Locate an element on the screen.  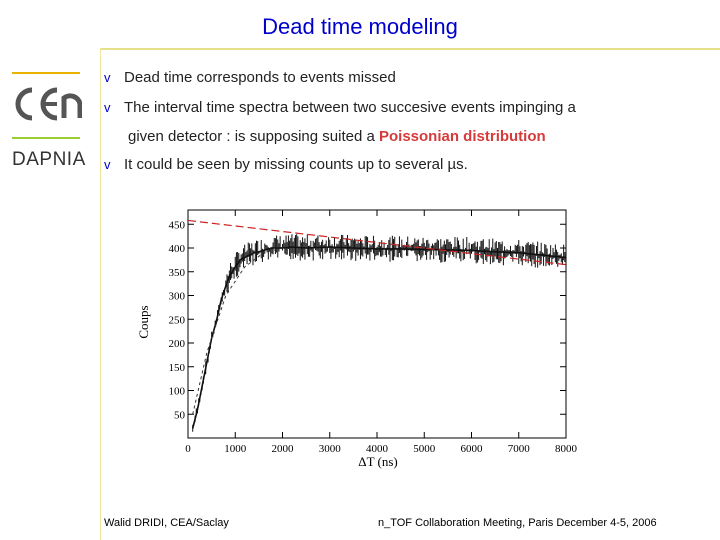
bullet-1-text: Dead time corresponds to events missed is located at coordinates (260, 77).